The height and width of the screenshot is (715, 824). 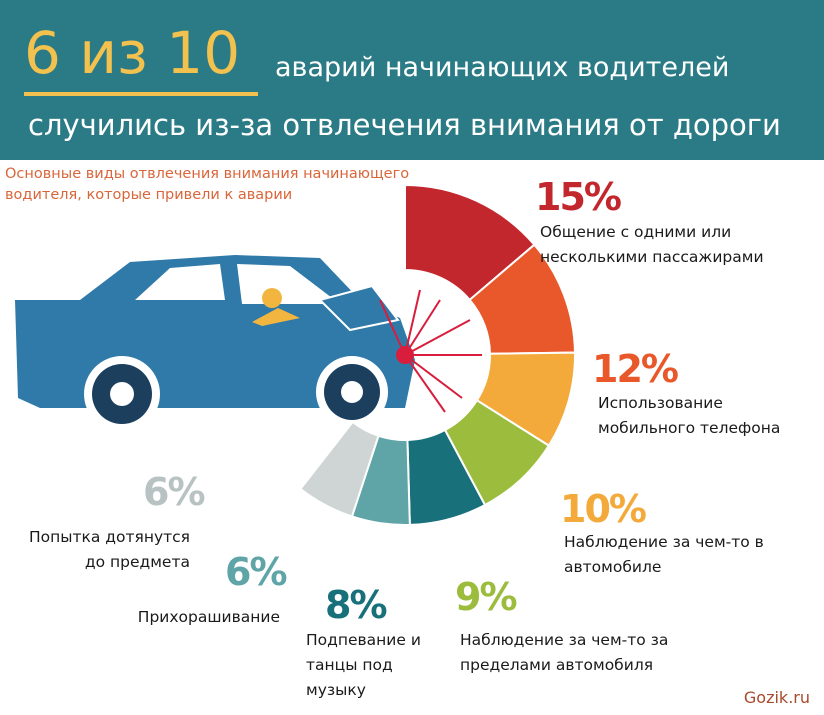 I want to click on value-label-7: 6%, so click(x=173, y=492).